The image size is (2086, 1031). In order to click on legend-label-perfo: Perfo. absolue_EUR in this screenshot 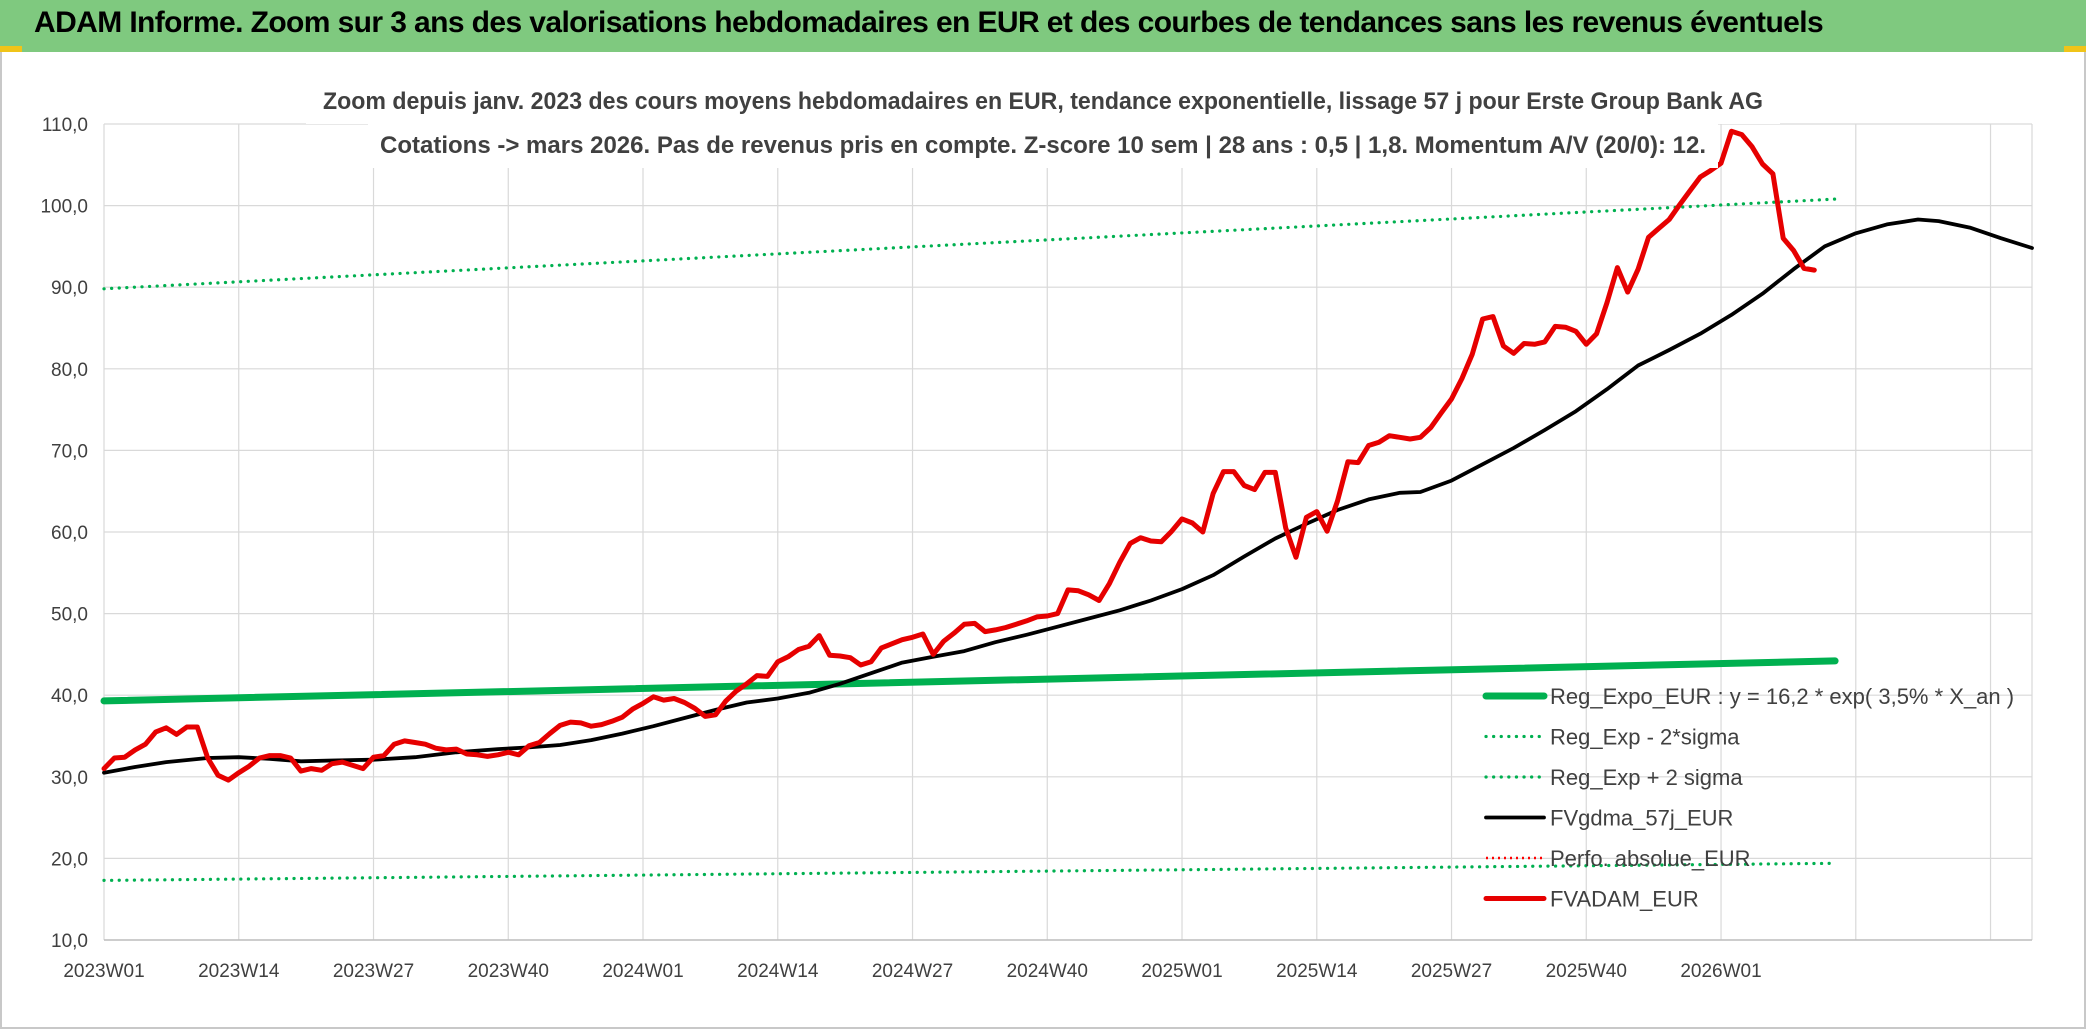, I will do `click(1650, 858)`.